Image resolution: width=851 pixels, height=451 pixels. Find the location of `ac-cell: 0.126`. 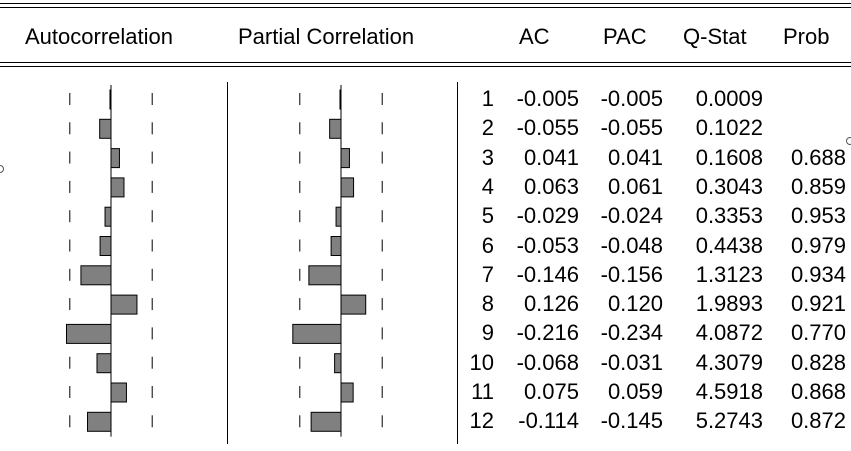

ac-cell: 0.126 is located at coordinates (551, 304).